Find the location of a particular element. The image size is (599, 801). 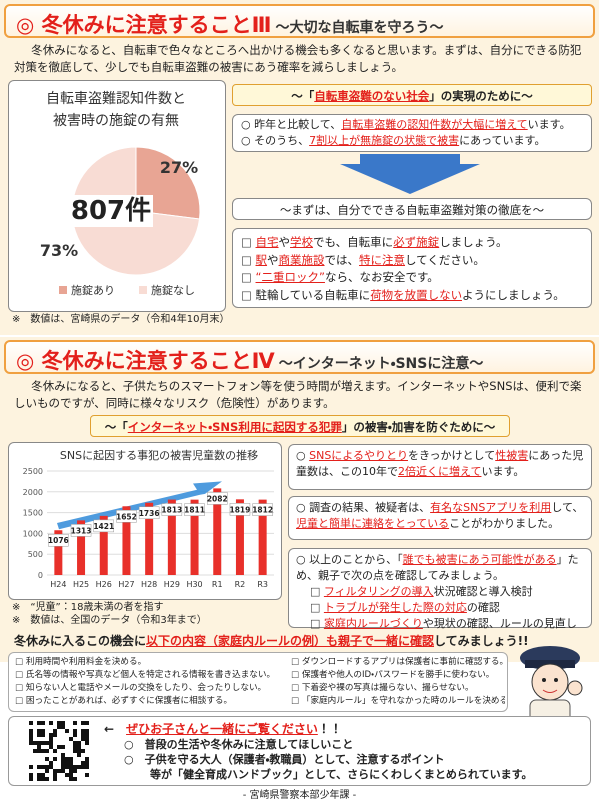

rule-item: 氏名等の情報や写真など個人を特定される情報を書き込まない。 is located at coordinates (150, 675).